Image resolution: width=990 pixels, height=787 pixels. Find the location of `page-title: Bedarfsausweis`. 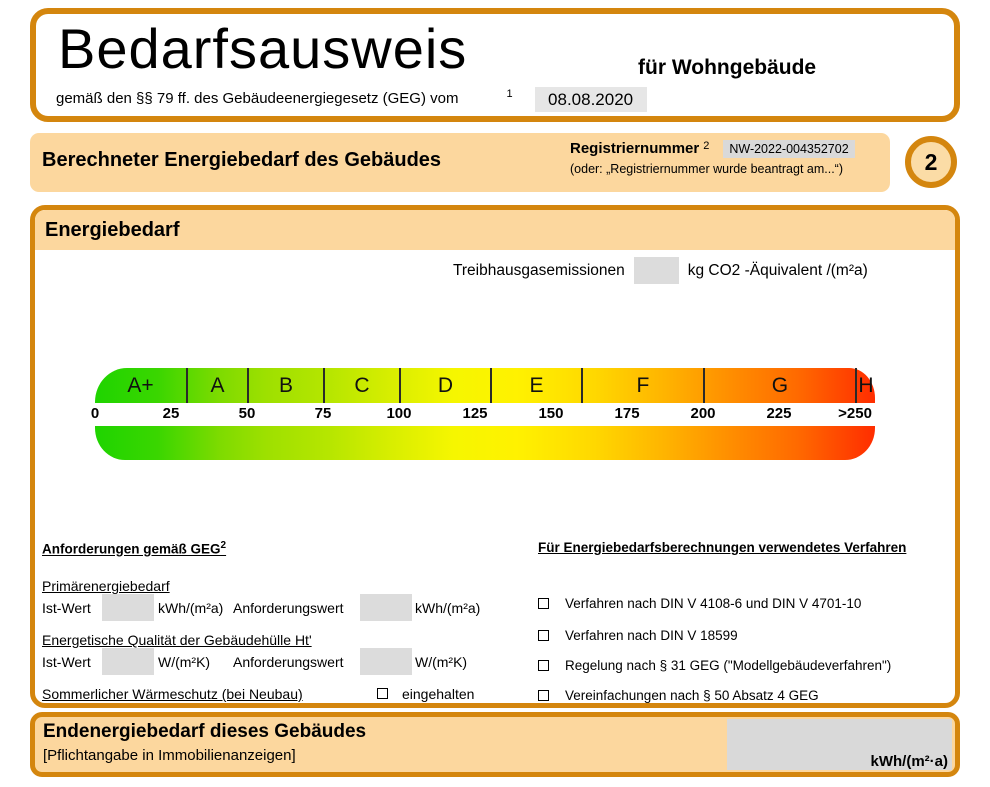

page-title: Bedarfsausweis is located at coordinates (263, 48).